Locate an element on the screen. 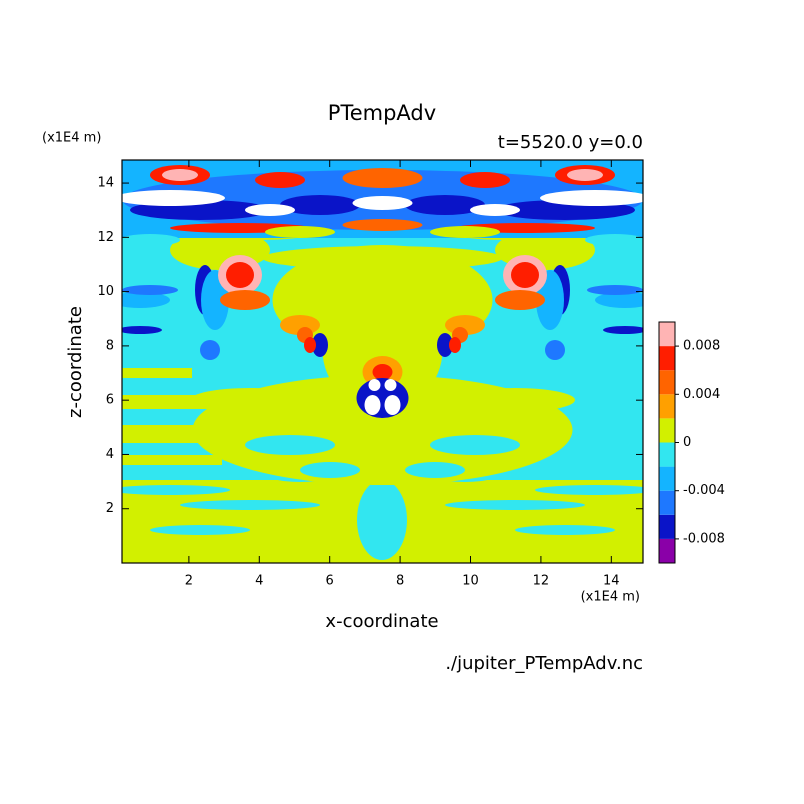 The image size is (804, 804). x-unit: (x1E4 m) is located at coordinates (610, 597).